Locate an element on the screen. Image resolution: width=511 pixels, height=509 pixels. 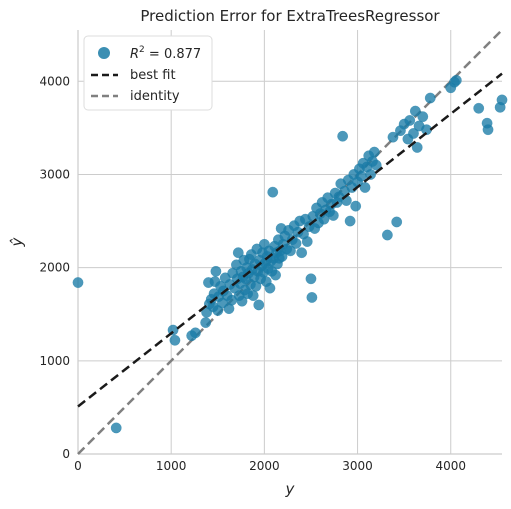
legend: R2 = 0.877 best fit identity is located at coordinates (148, 73).